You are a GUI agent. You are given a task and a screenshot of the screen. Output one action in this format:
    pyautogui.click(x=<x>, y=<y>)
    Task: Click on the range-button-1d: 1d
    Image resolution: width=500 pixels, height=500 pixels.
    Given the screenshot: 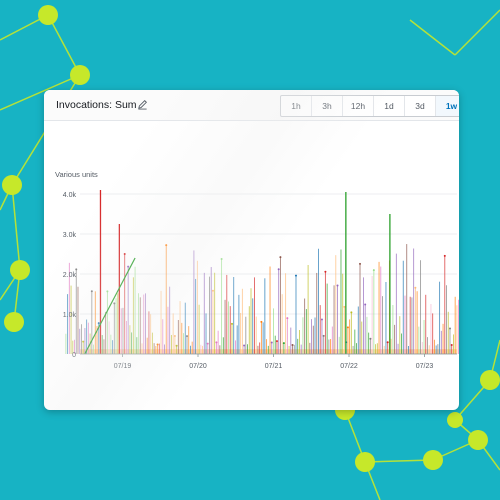 What is the action you would take?
    pyautogui.click(x=389, y=106)
    